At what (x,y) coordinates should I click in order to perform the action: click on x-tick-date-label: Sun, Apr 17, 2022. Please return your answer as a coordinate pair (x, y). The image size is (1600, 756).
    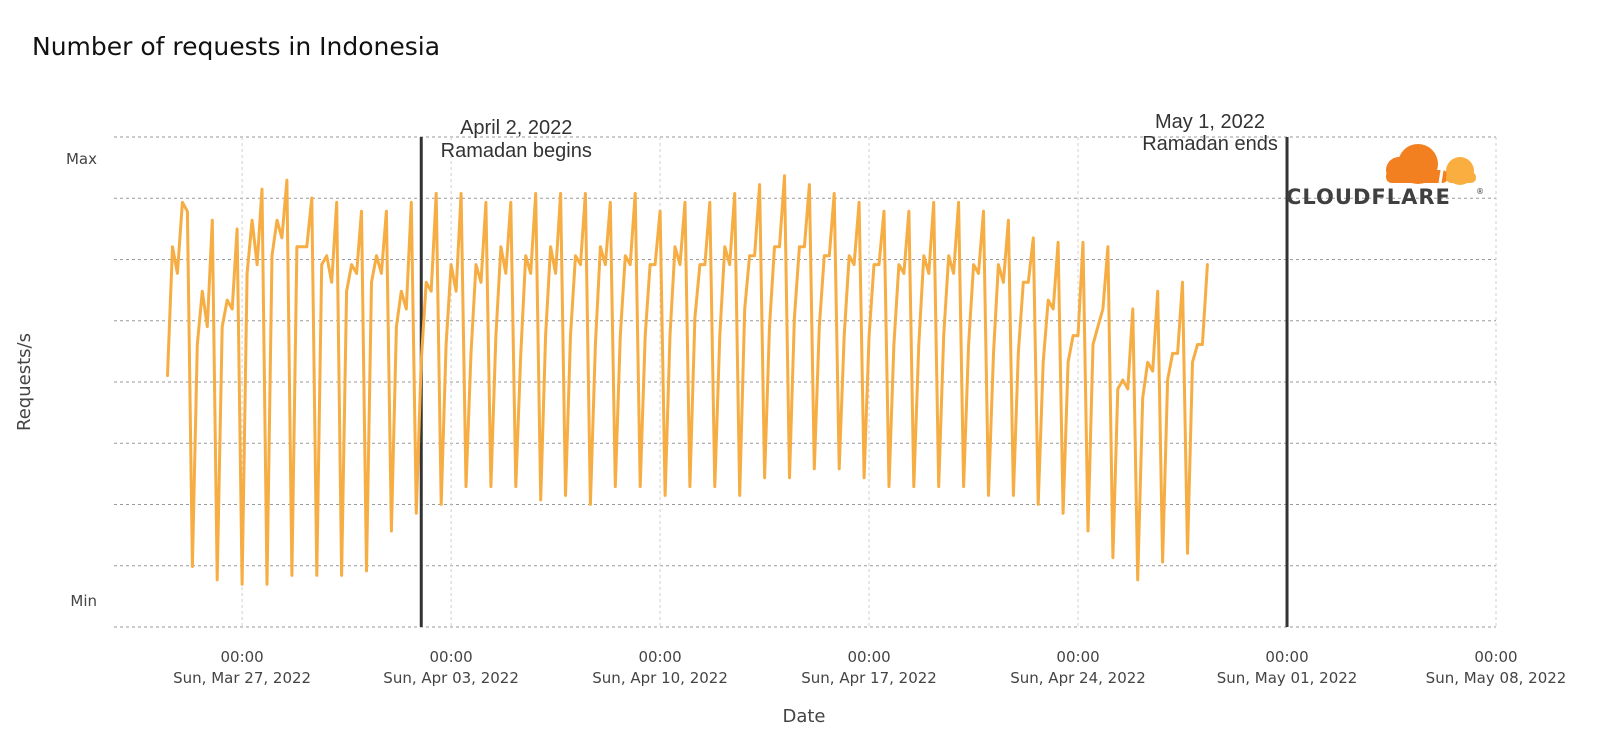
    Looking at the image, I should click on (869, 678).